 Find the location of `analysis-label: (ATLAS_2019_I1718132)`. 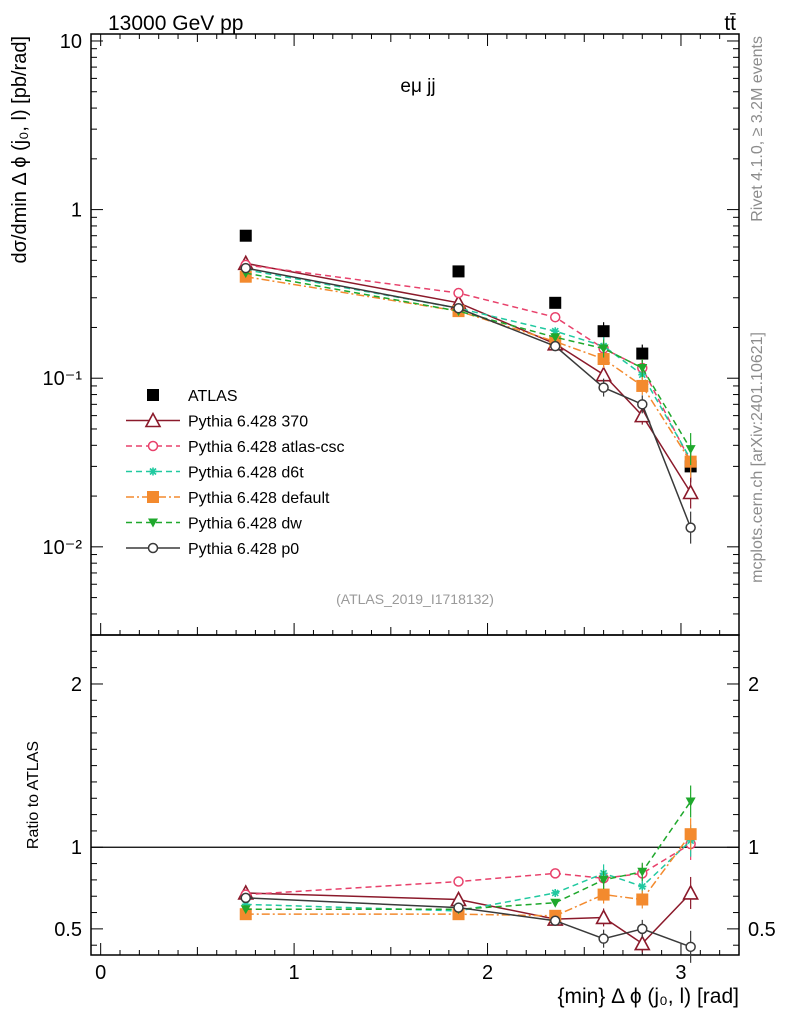

analysis-label: (ATLAS_2019_I1718132) is located at coordinates (415, 599).